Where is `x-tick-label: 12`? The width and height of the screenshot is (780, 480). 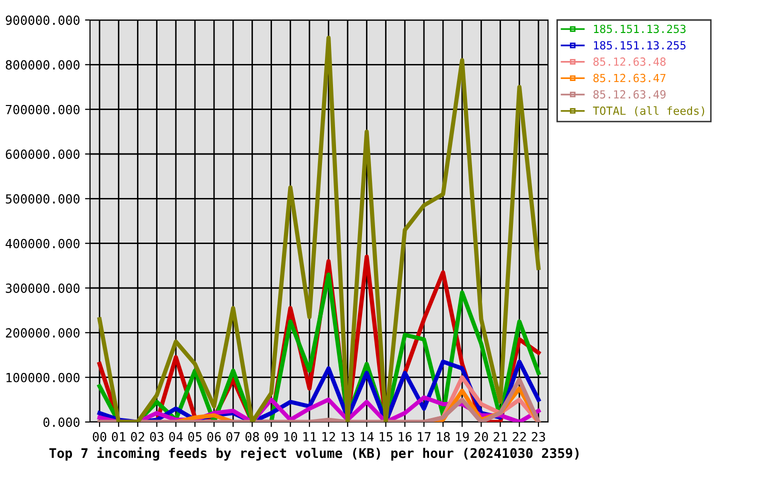
x-tick-label: 12 is located at coordinates (329, 437).